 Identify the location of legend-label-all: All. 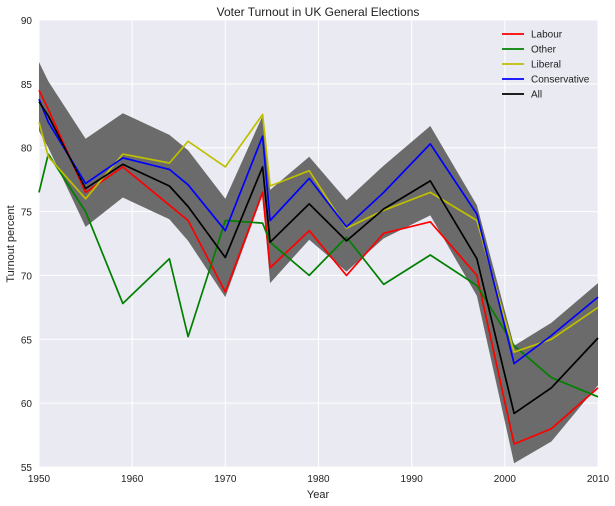
(536, 95).